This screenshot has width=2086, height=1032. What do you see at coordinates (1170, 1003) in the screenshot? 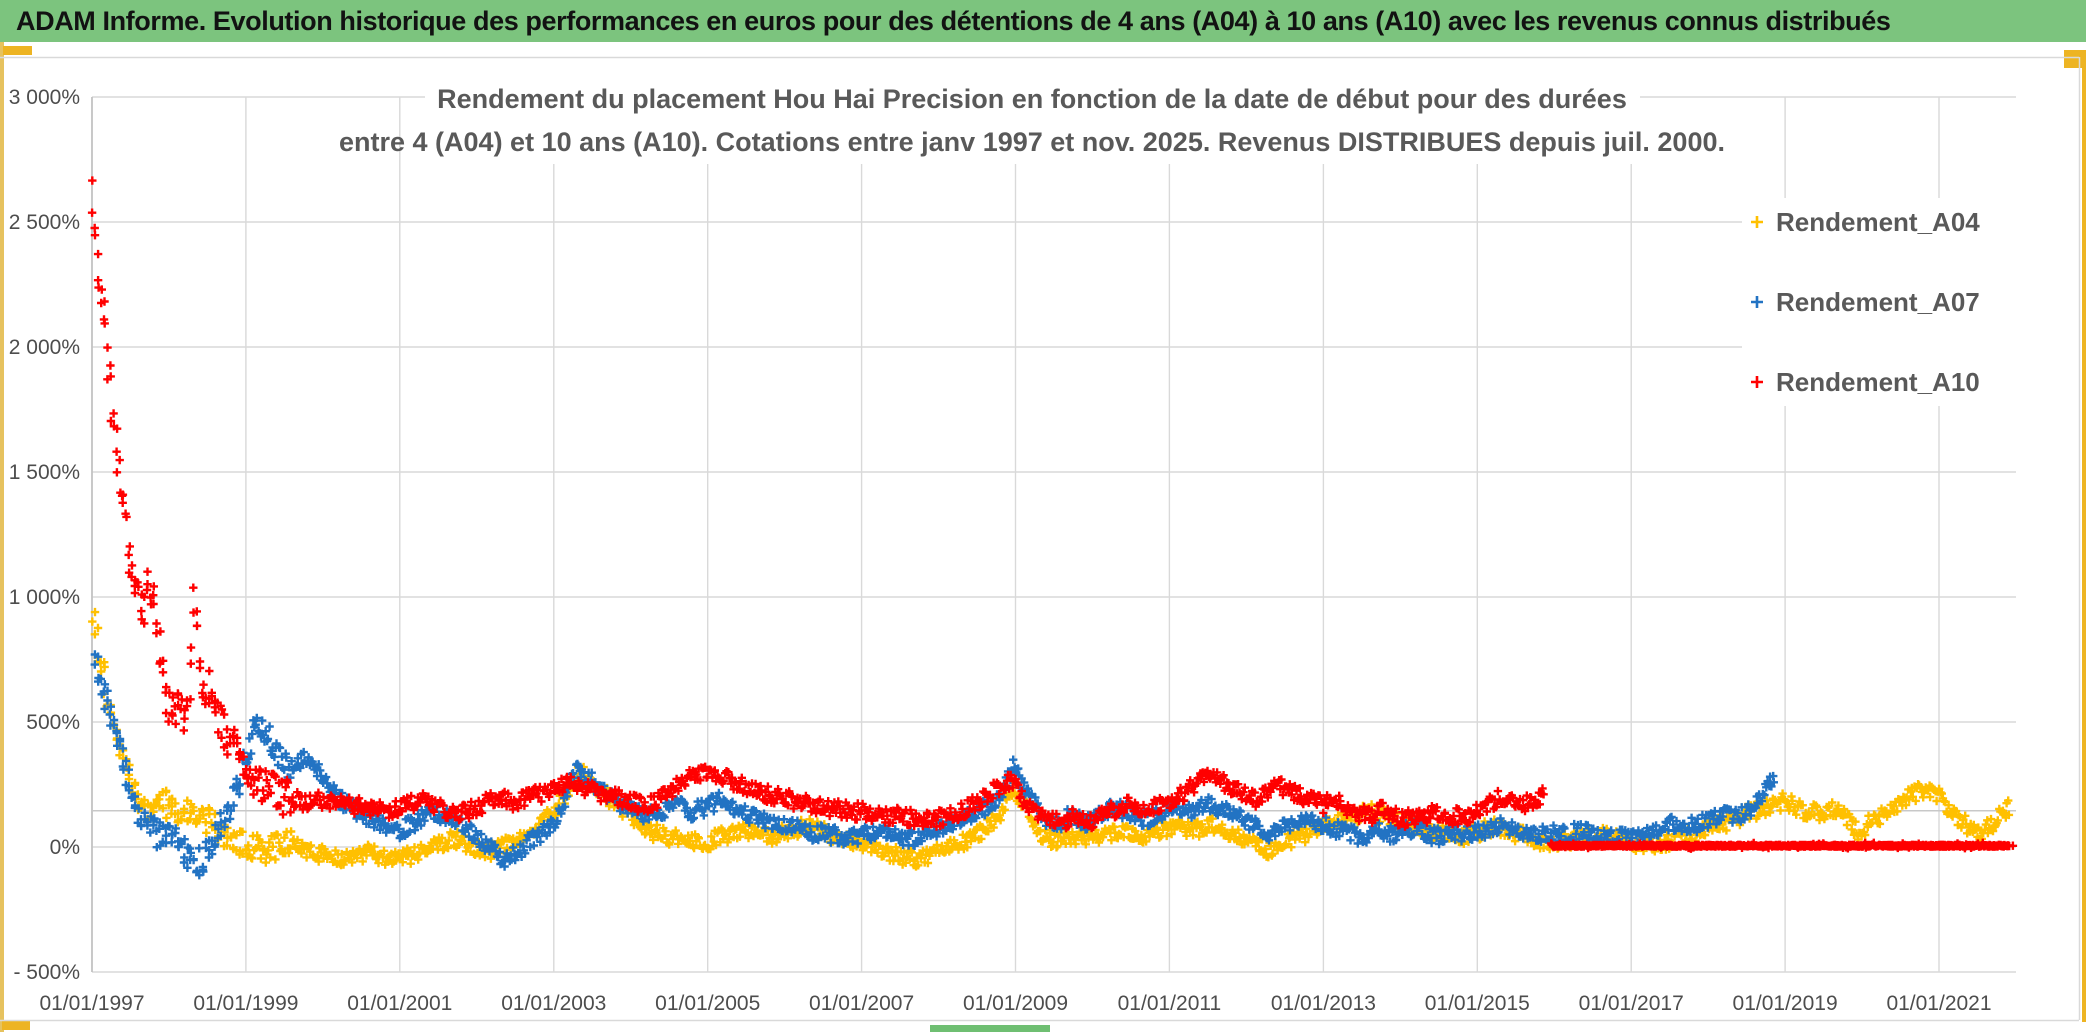
I see `x-tick-label: 01/01/2011` at bounding box center [1170, 1003].